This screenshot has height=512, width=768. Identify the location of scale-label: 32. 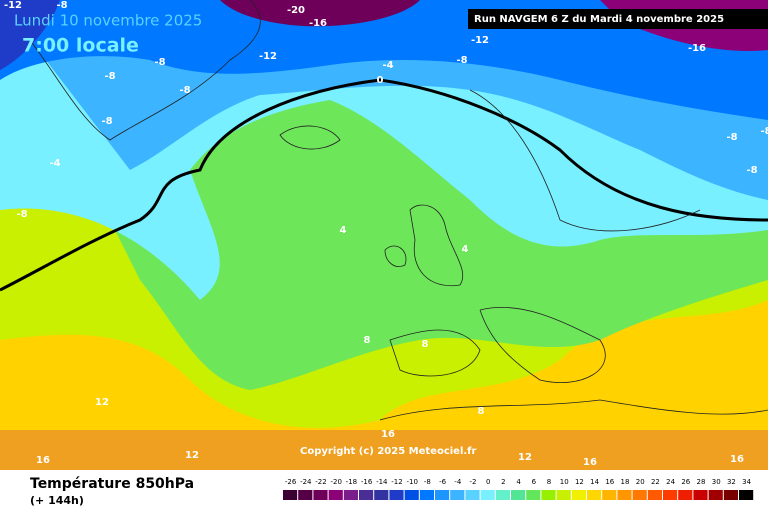
(731, 482).